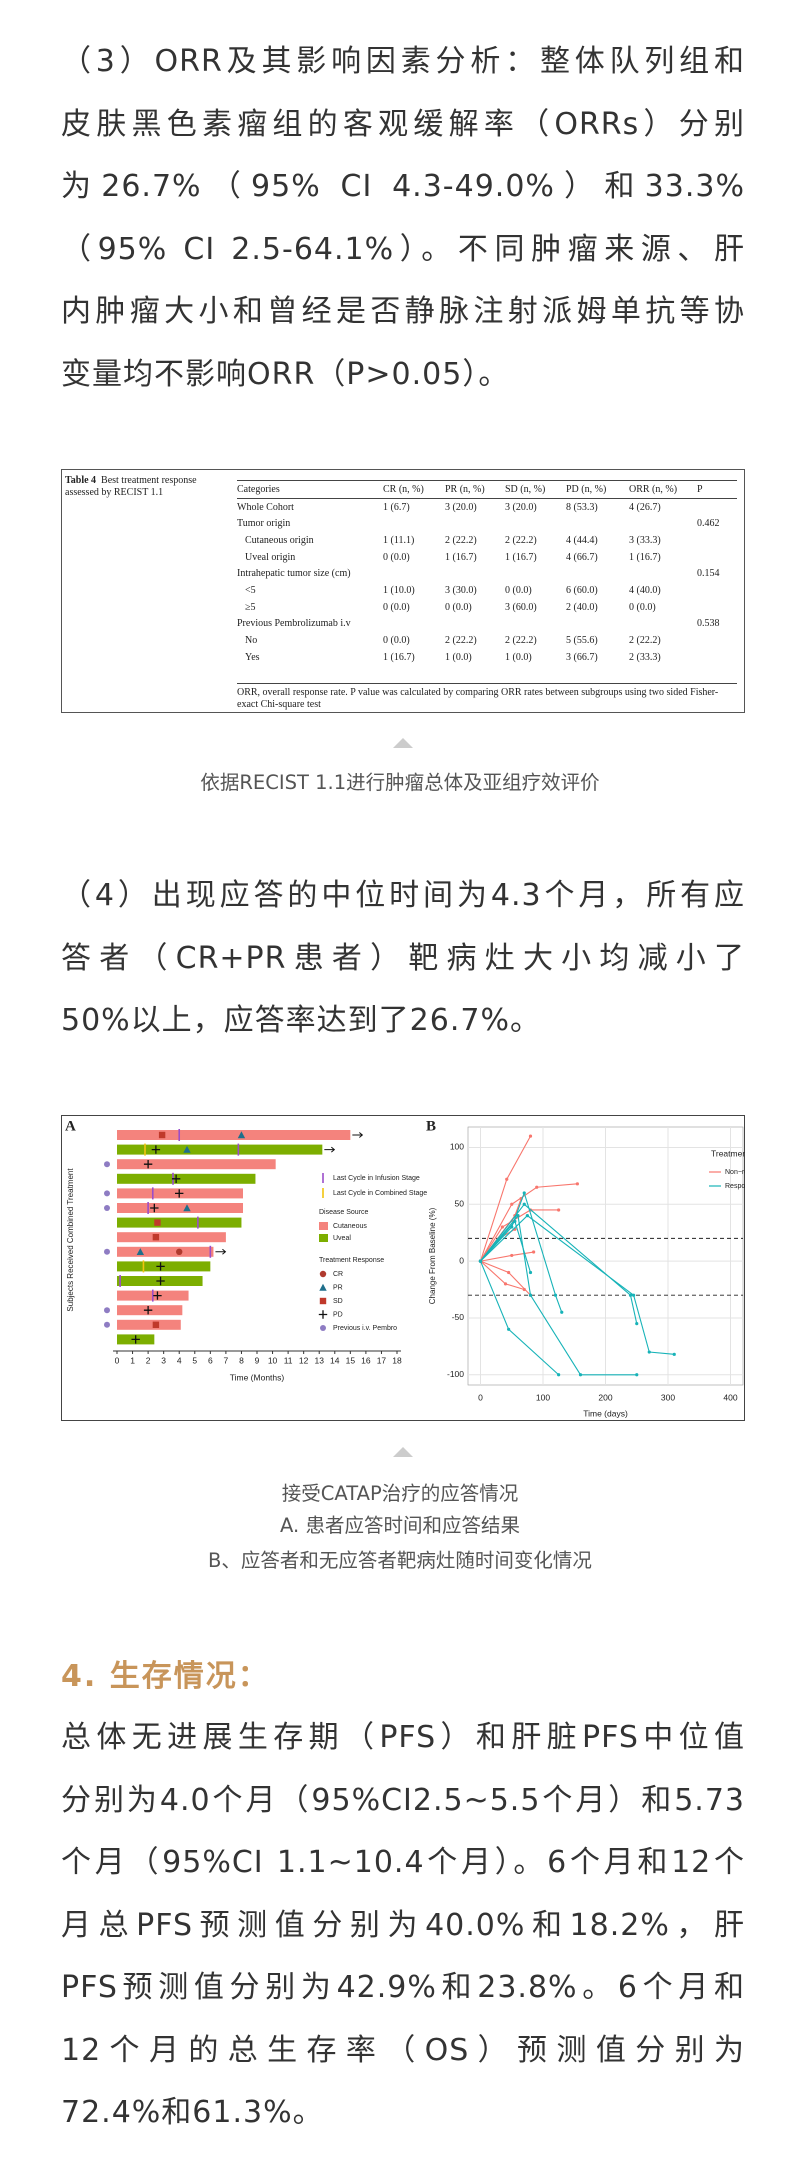 The image size is (800, 2169). What do you see at coordinates (668, 1397) in the screenshot?
I see `x-tick-label: 300` at bounding box center [668, 1397].